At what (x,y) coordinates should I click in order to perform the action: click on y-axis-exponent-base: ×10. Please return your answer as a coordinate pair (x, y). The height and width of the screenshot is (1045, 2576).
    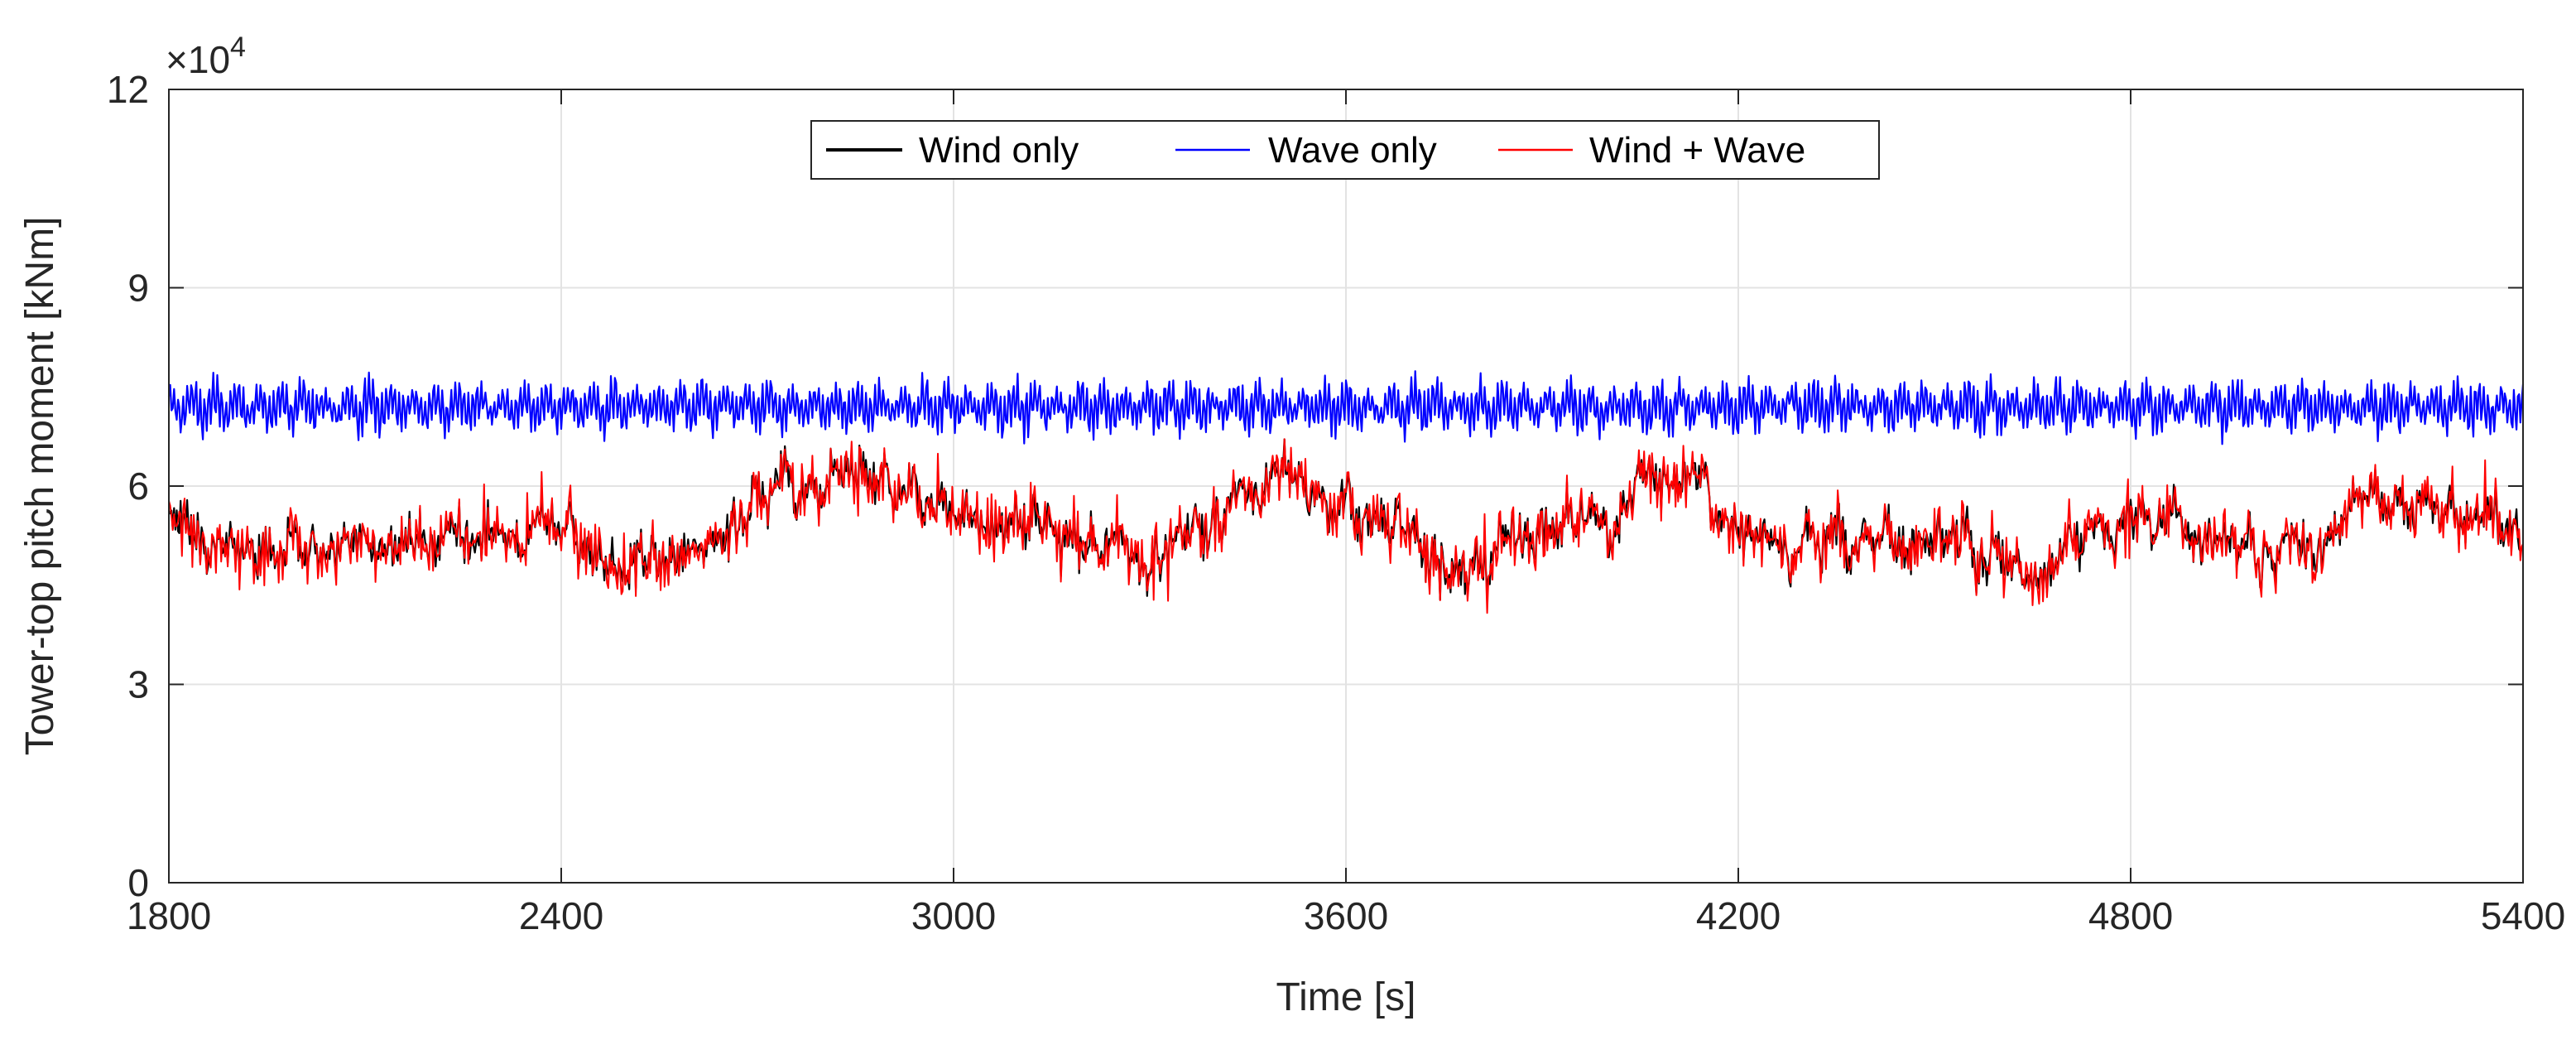
    Looking at the image, I should click on (198, 60).